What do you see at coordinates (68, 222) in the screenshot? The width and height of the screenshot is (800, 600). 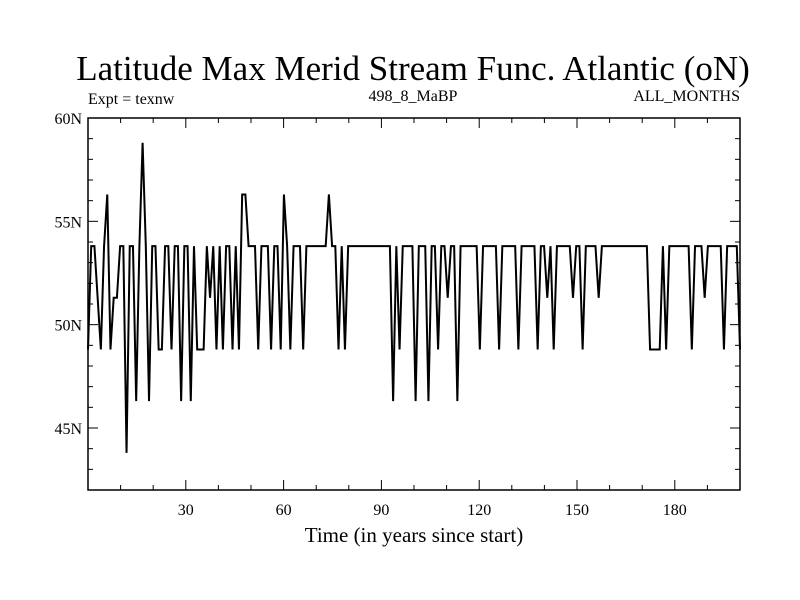 I see `y-tick-label: 55N` at bounding box center [68, 222].